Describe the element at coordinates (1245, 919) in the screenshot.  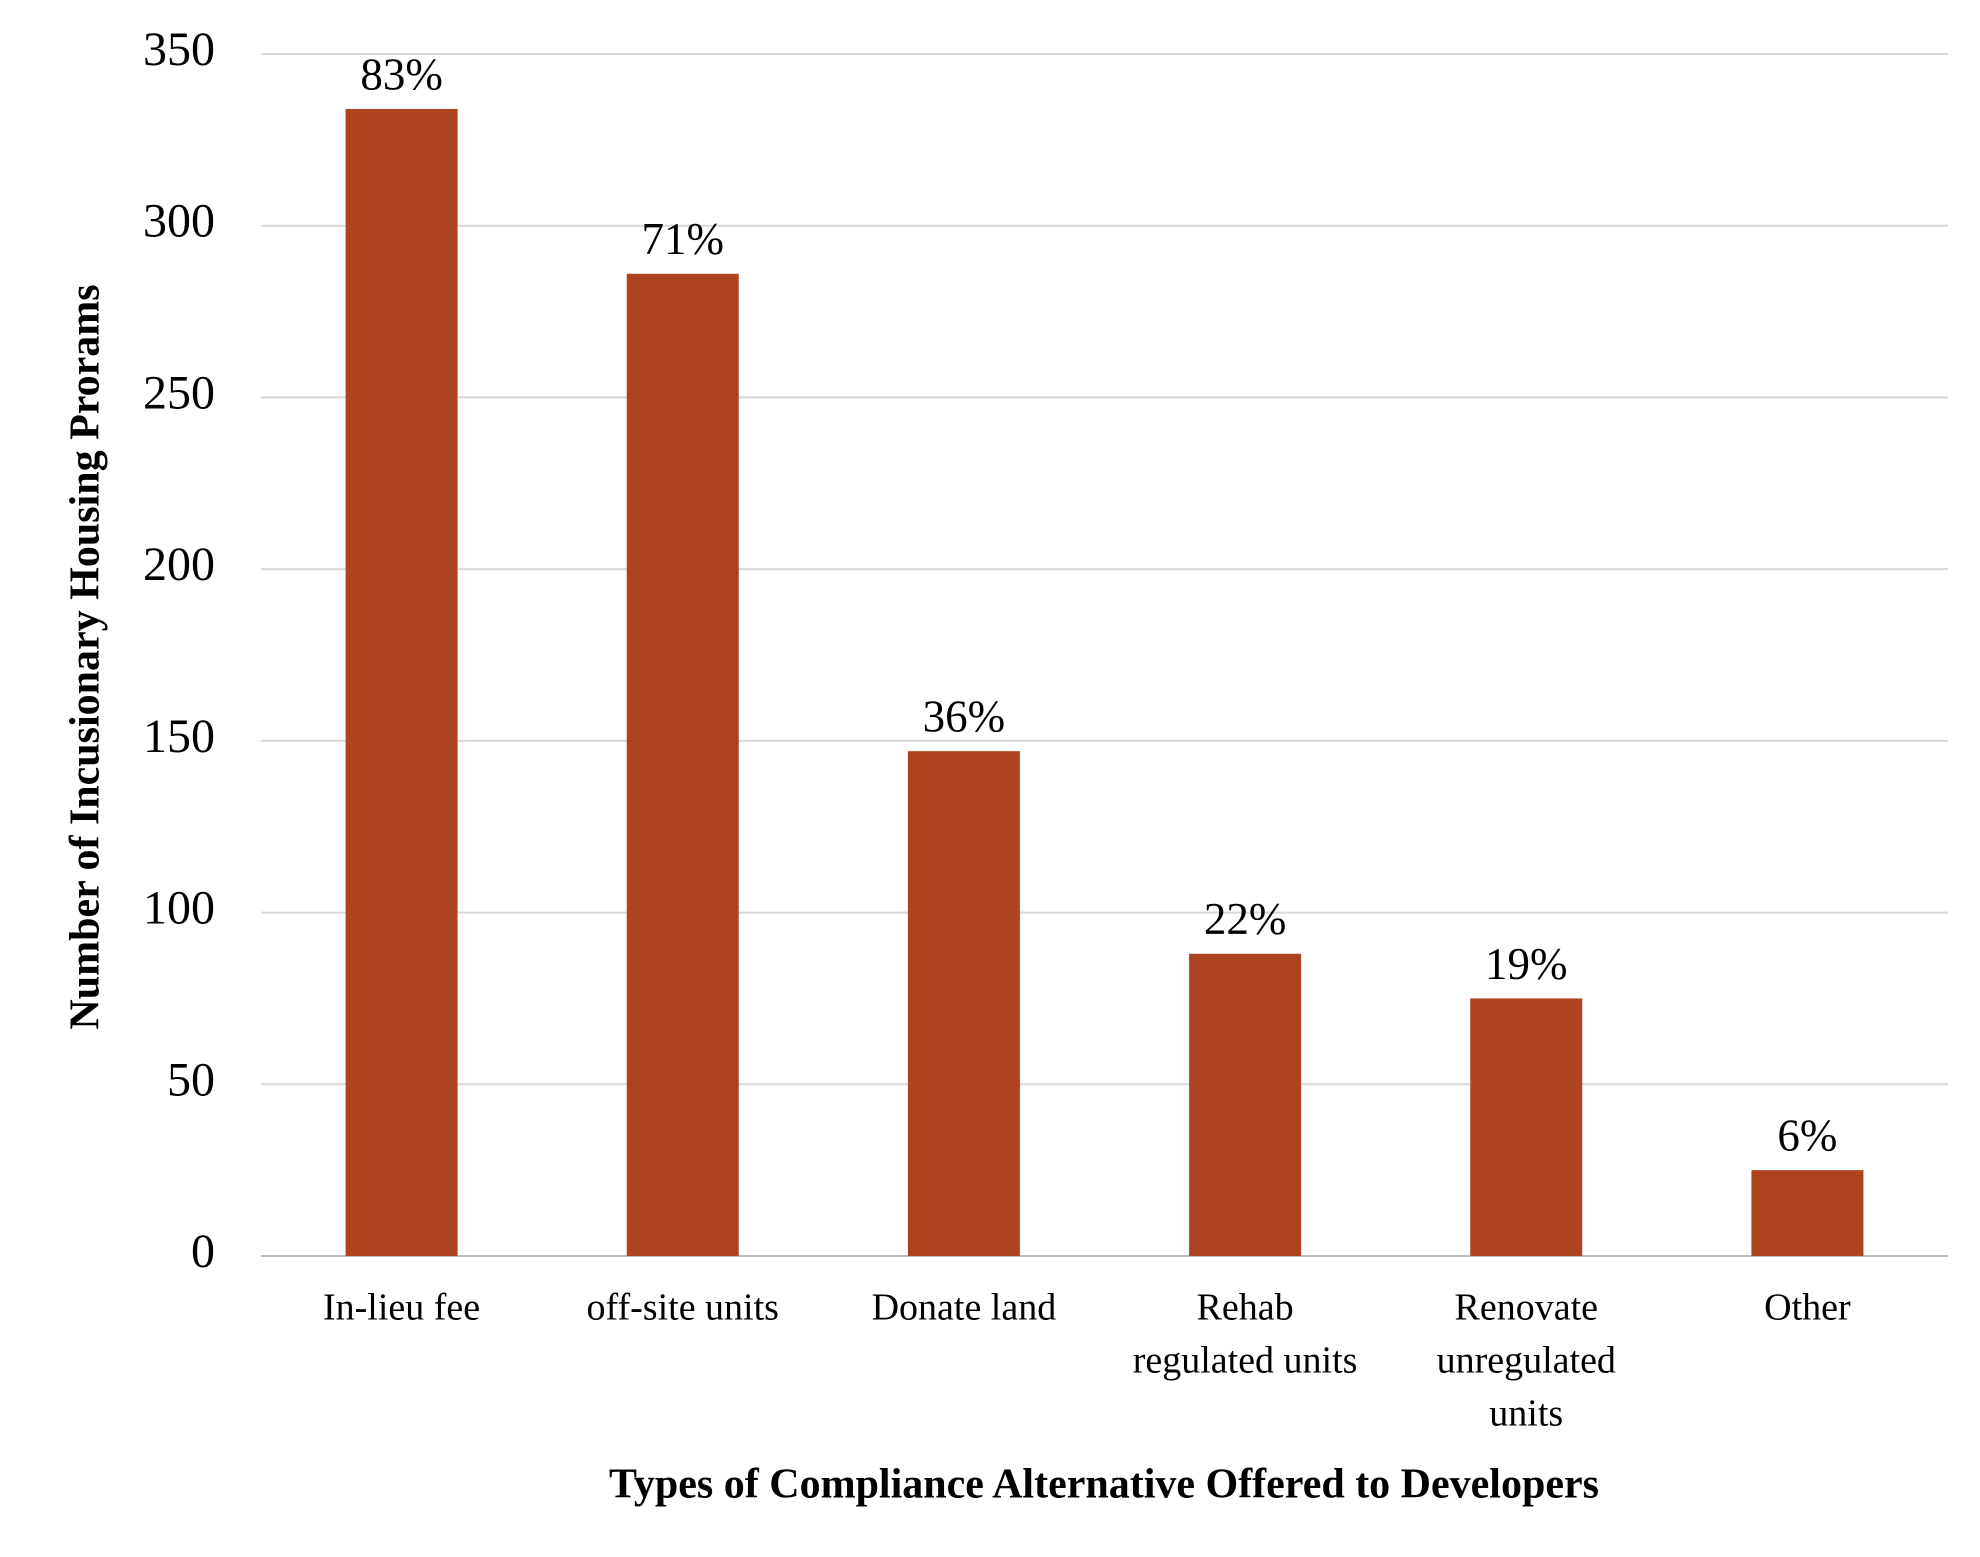
I see `data-label: 22%` at that location.